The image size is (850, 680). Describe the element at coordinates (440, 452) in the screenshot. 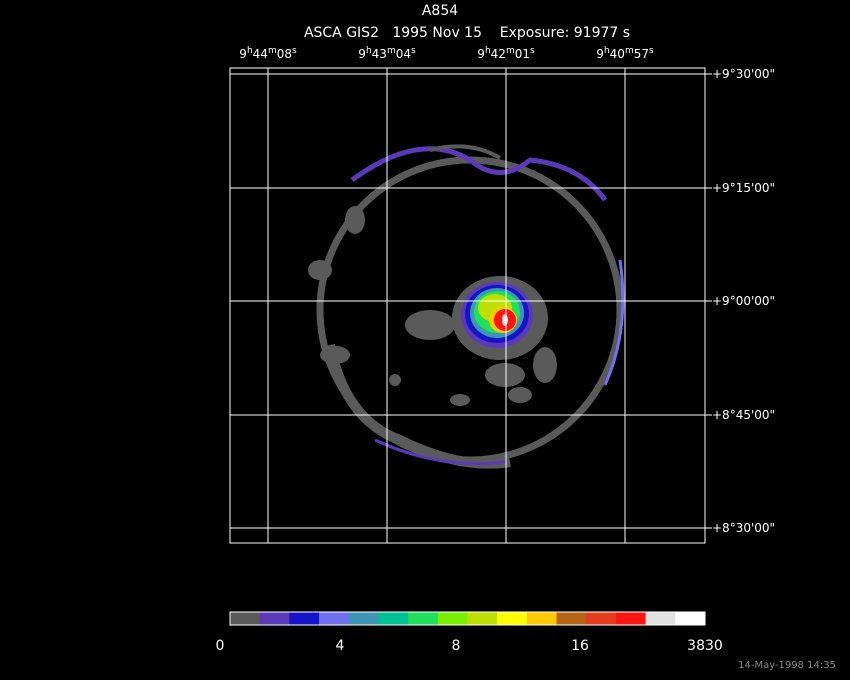

I see `rim-low-edge` at that location.